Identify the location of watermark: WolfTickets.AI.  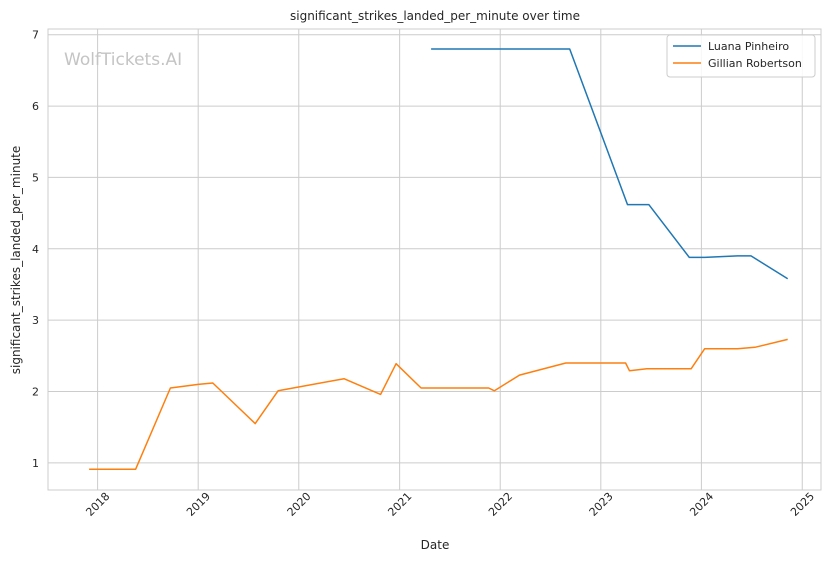
(123, 60).